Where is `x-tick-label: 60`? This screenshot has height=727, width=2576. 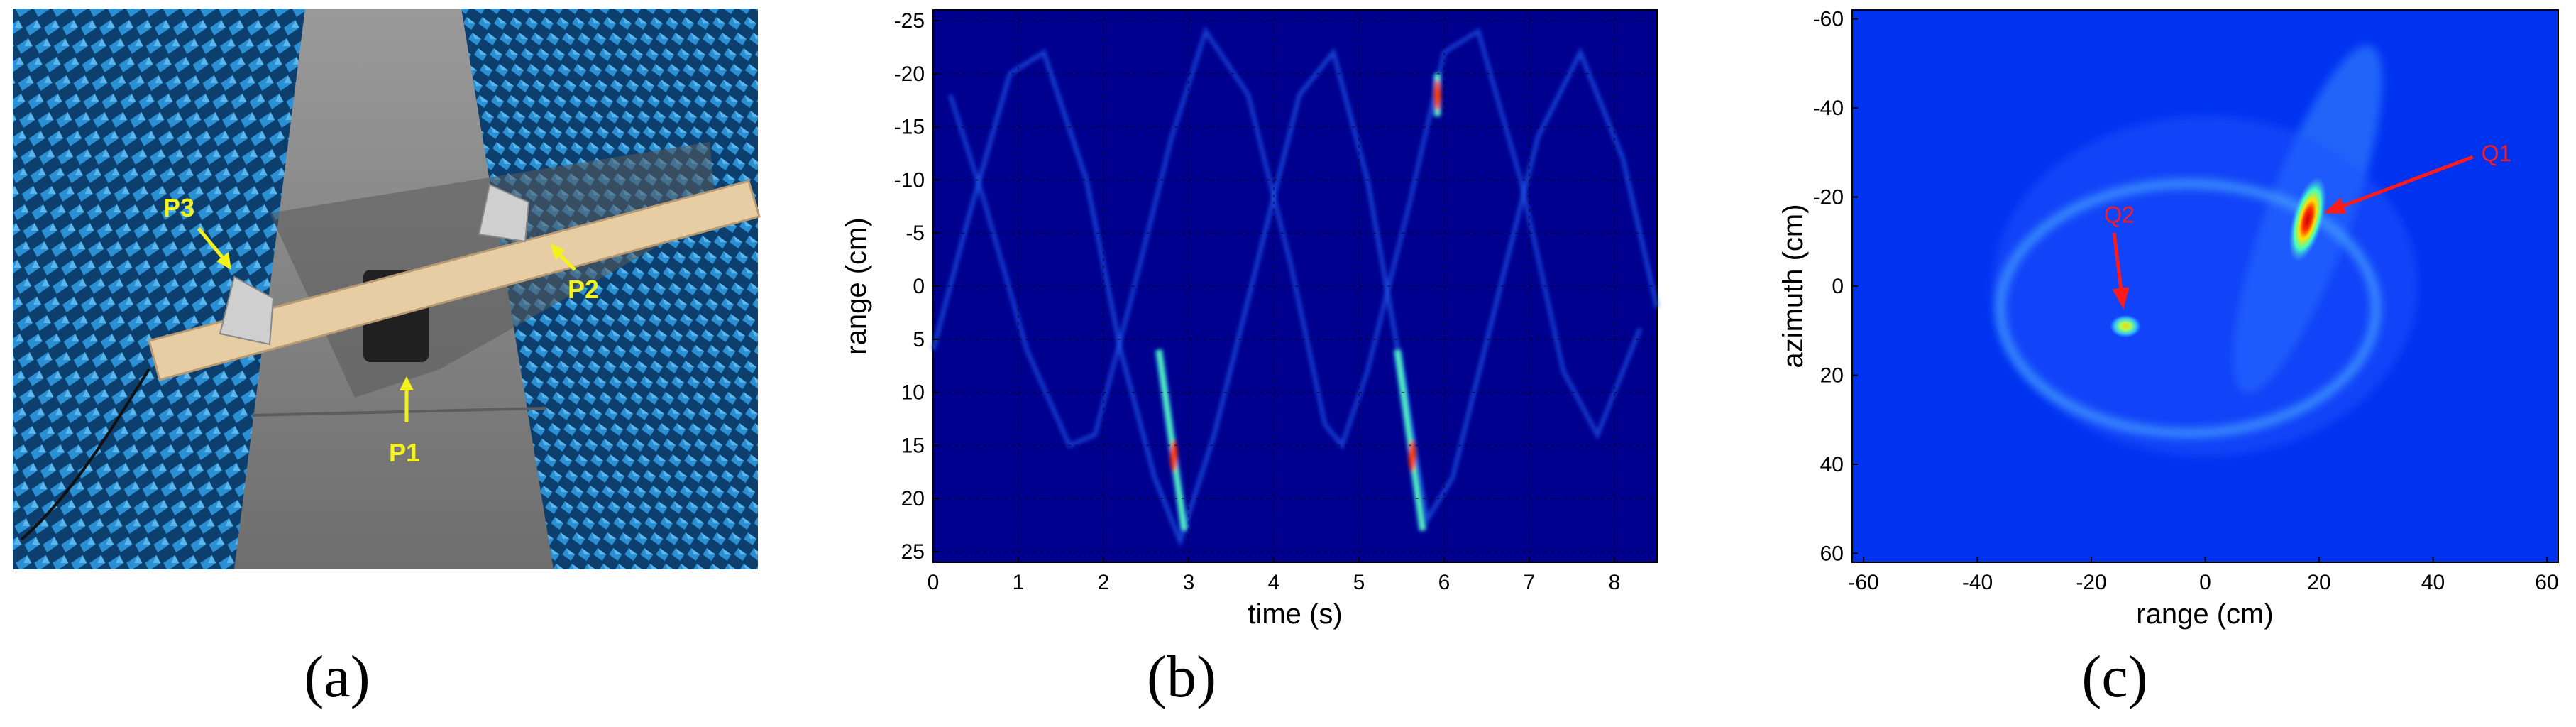 x-tick-label: 60 is located at coordinates (2546, 582).